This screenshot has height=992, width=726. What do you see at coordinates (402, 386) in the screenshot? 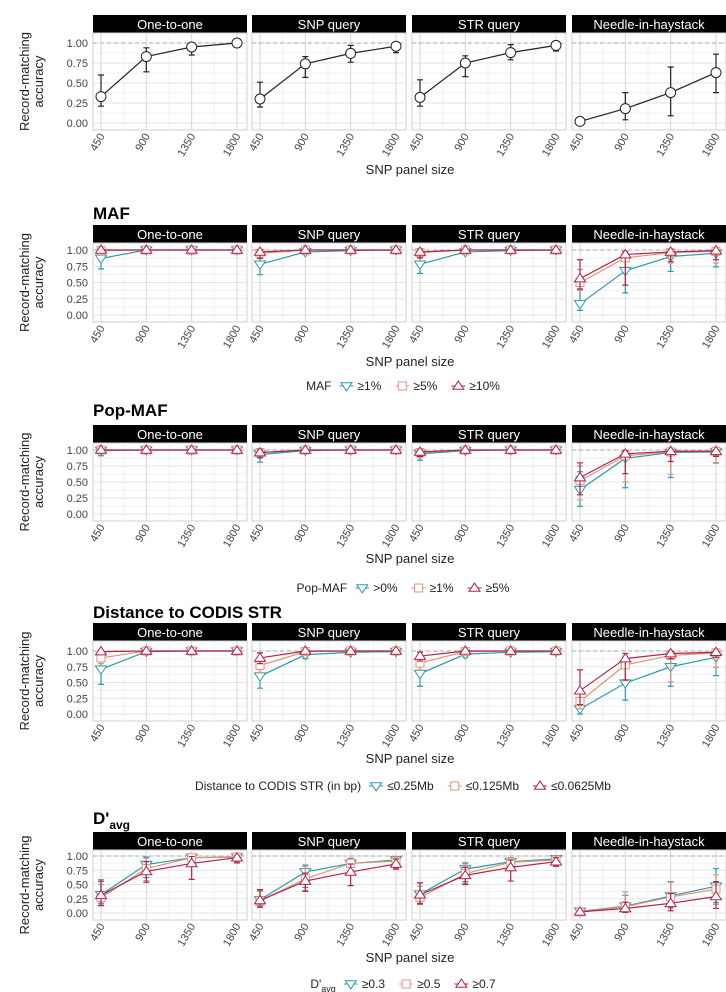
I see `square-icon` at bounding box center [402, 386].